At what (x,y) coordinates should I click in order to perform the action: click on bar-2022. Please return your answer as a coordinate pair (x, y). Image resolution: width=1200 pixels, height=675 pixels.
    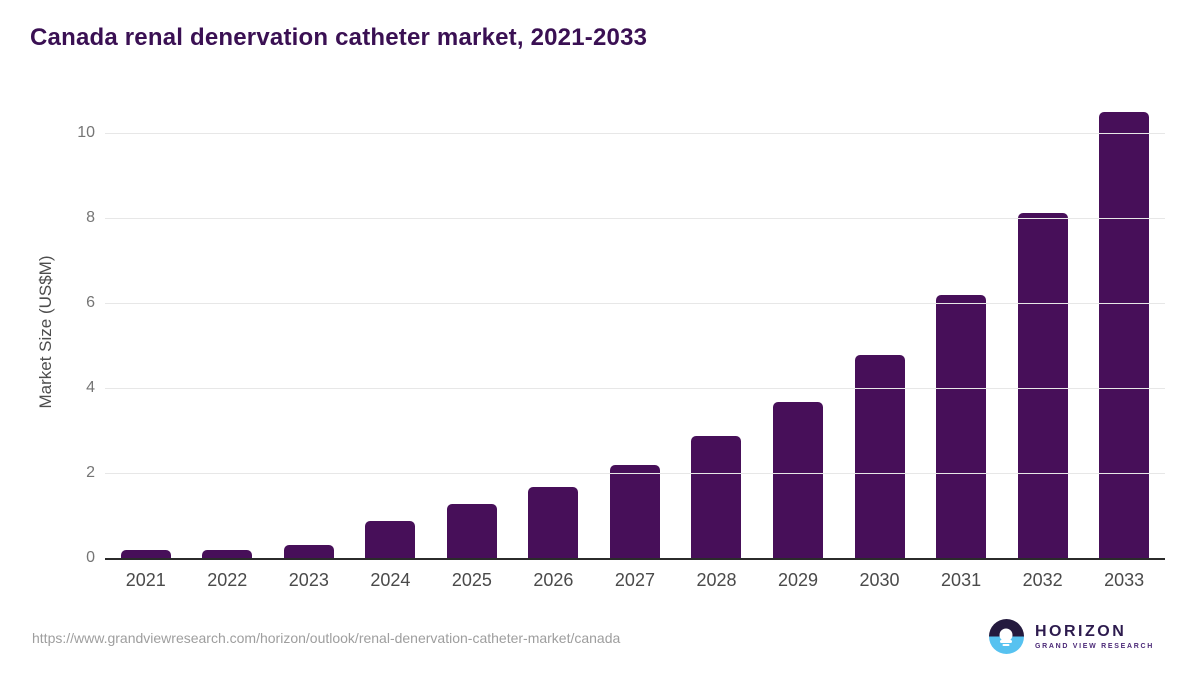
    Looking at the image, I should click on (227, 553).